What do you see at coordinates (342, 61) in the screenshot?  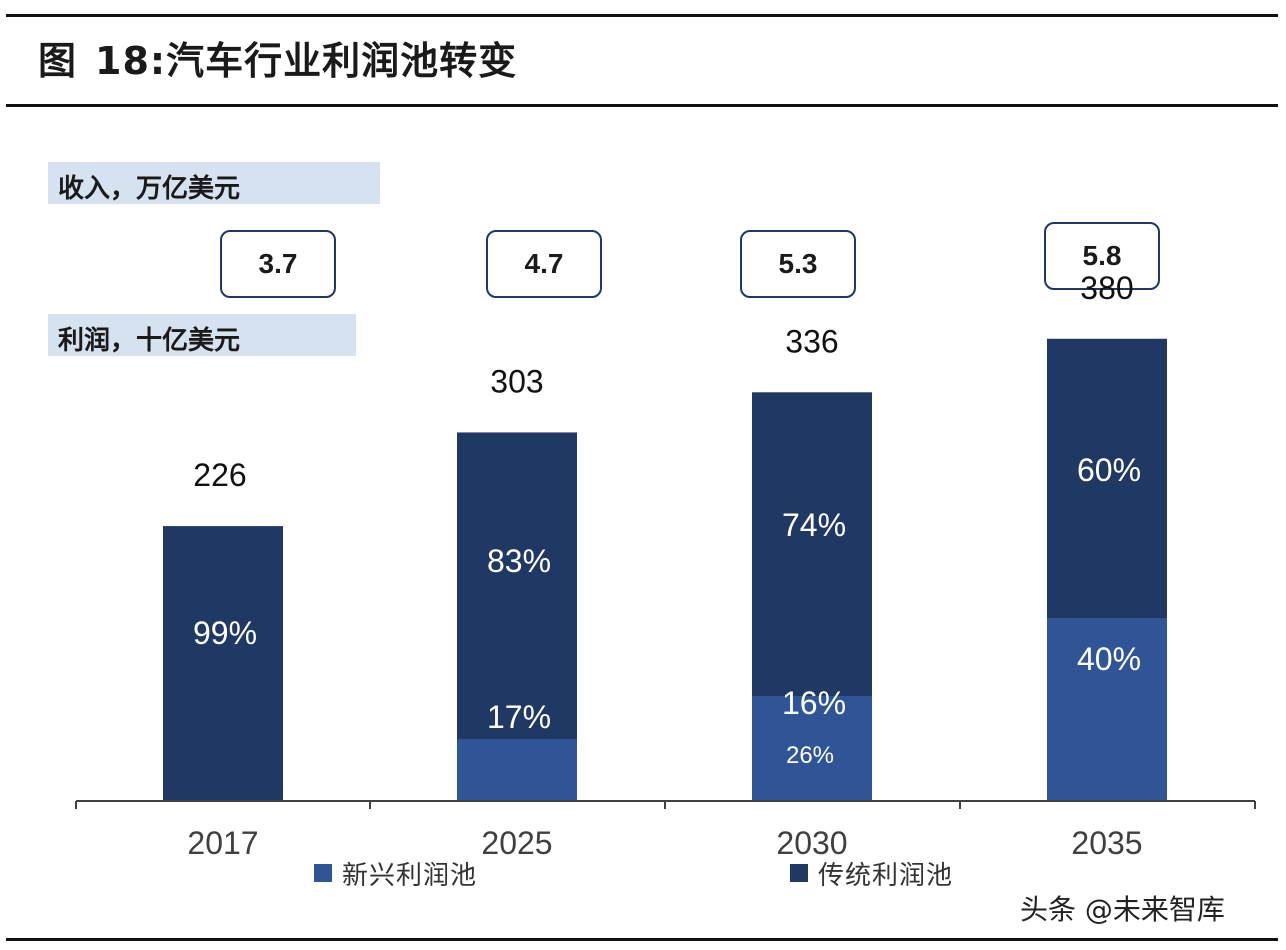 I see `title-text: 汽车行业利润池转变` at bounding box center [342, 61].